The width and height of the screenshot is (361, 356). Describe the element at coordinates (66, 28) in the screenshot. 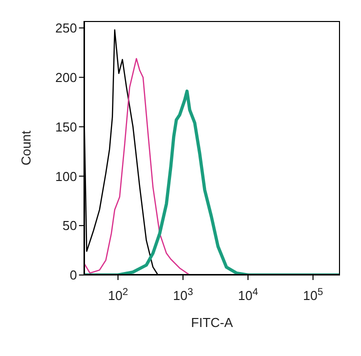

I see `y-tick-label: 250` at that location.